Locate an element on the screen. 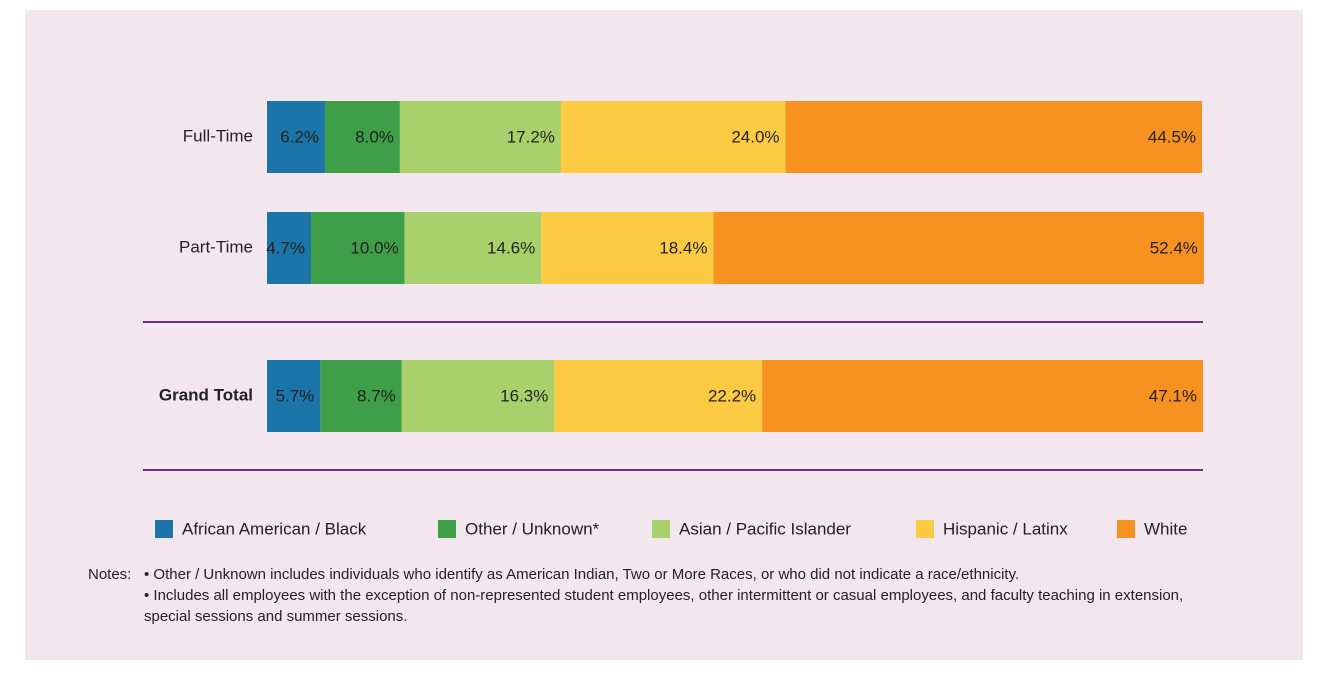 This screenshot has width=1327, height=685. value-label: 47.1% is located at coordinates (1173, 395).